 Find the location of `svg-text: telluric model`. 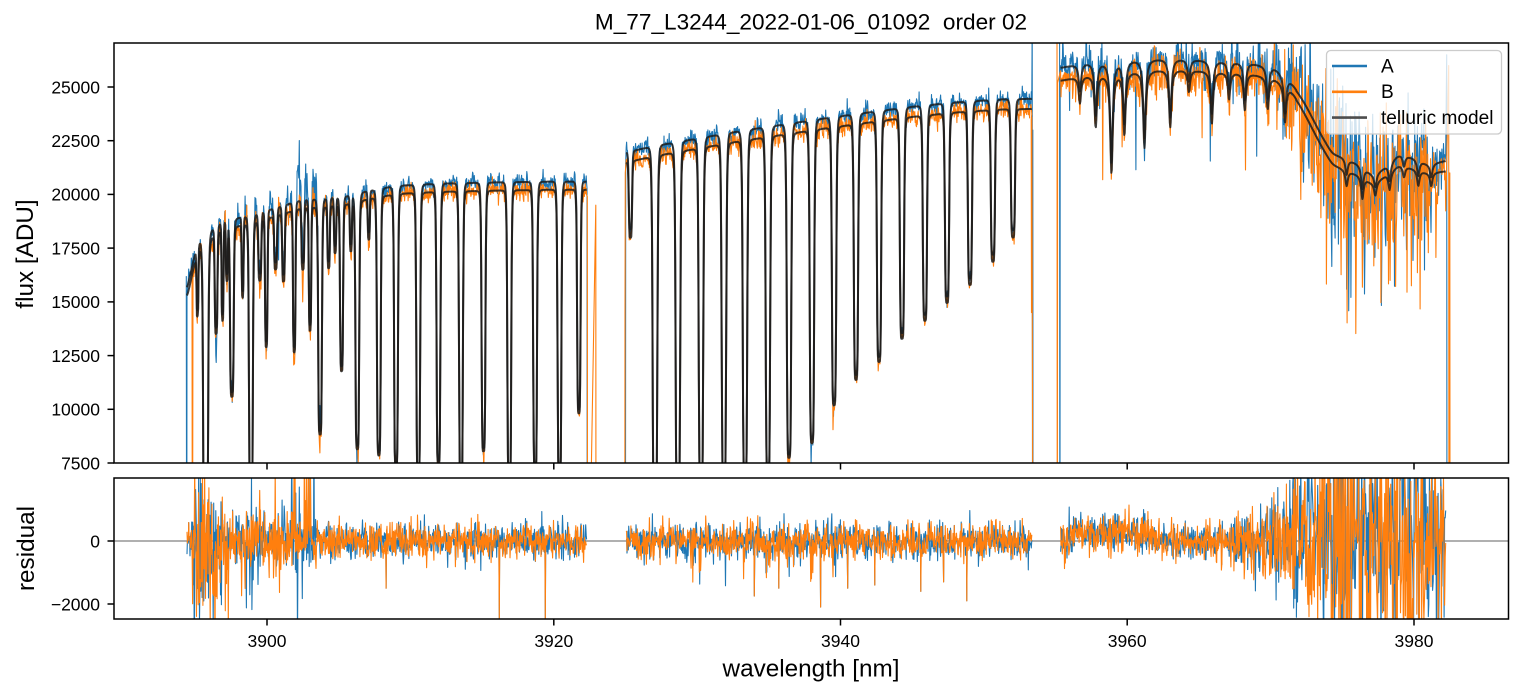

svg-text: telluric model is located at coordinates (1437, 118).